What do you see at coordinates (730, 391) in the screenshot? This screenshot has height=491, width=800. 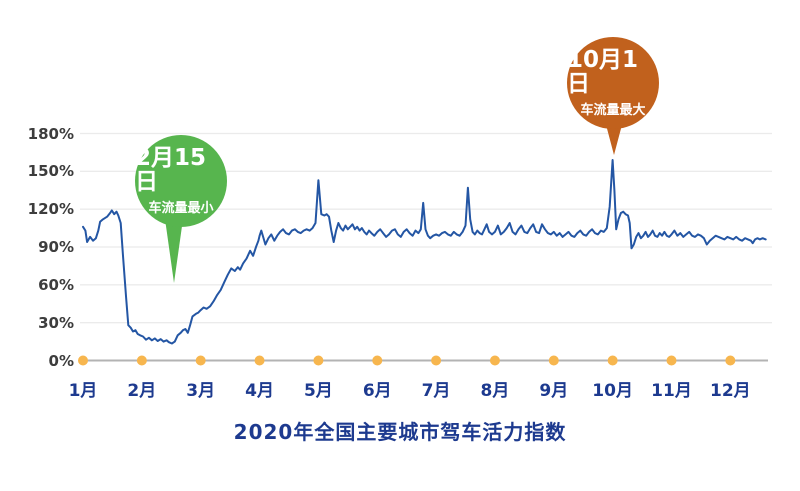 I see `month-label-12: 12月` at bounding box center [730, 391].